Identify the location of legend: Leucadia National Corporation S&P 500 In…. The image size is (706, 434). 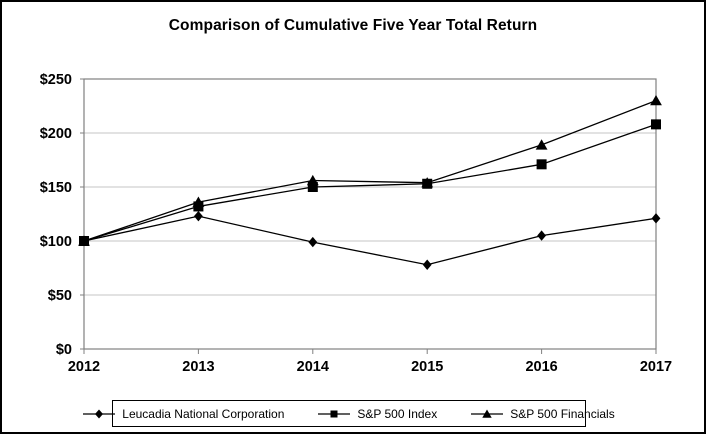
(349, 413).